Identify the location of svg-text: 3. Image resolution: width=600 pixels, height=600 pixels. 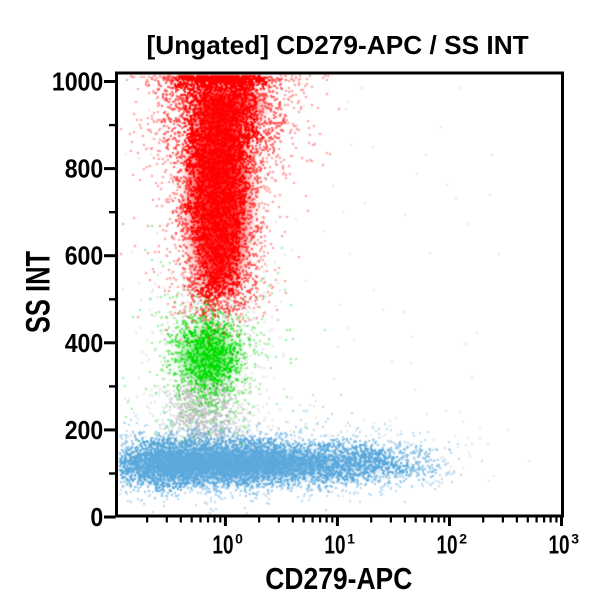
(575, 539).